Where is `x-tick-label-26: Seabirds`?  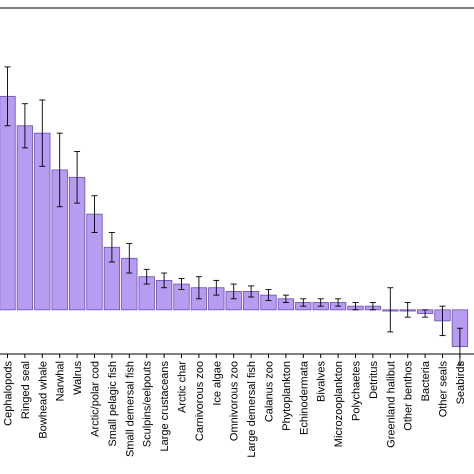 x-tick-label-26: Seabirds is located at coordinates (461, 383).